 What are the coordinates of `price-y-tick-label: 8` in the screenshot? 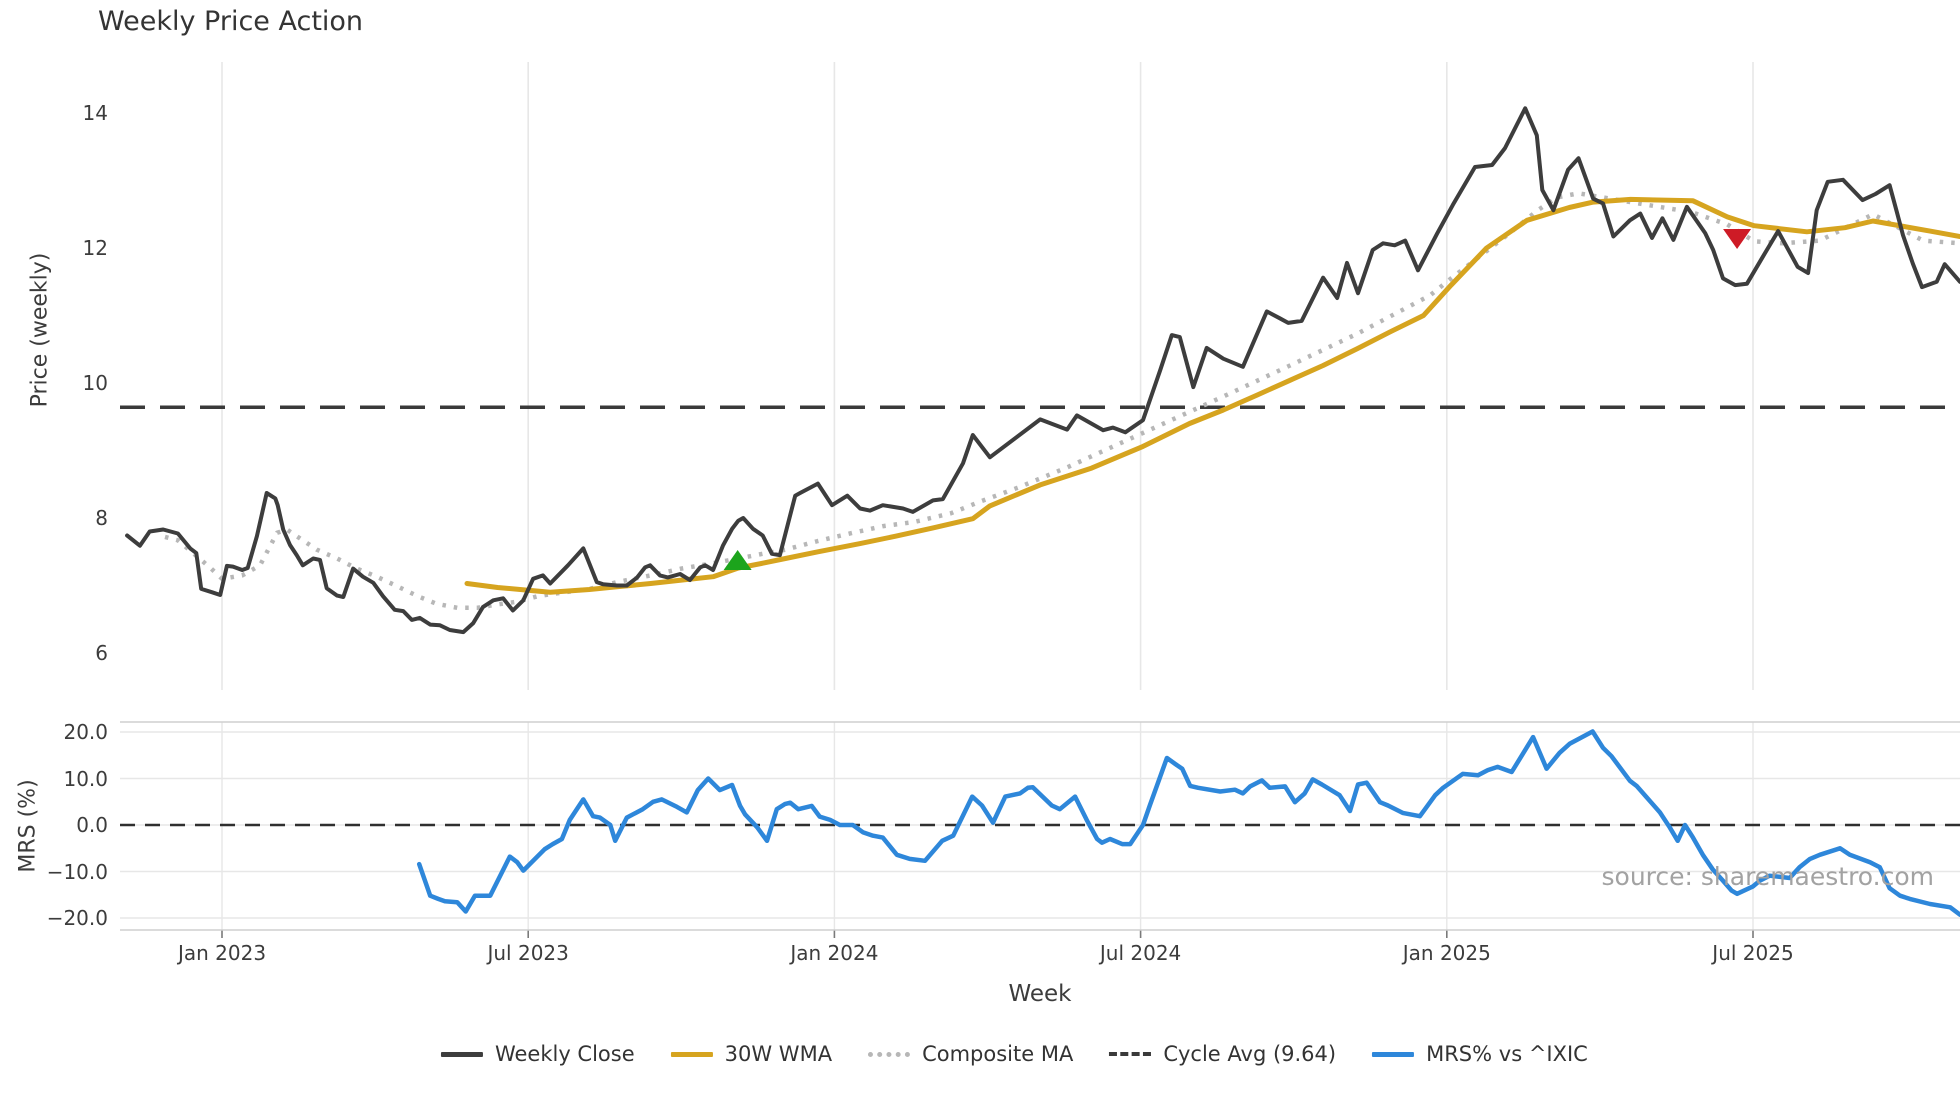 It's located at (101, 518).